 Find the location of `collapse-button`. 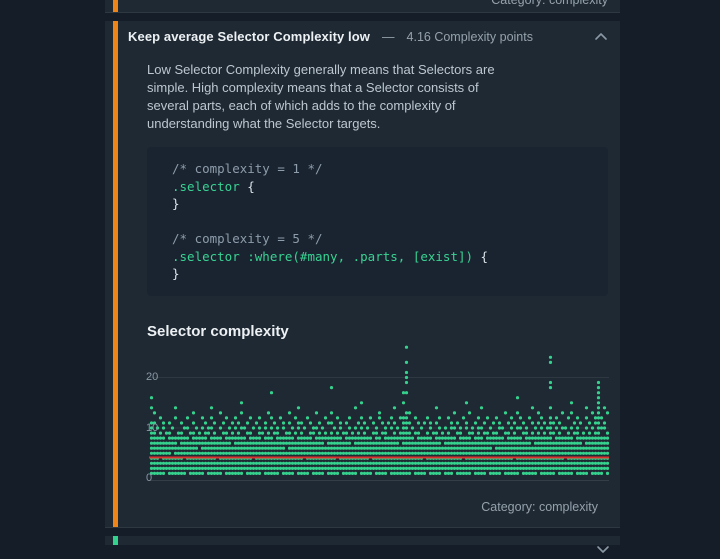

collapse-button is located at coordinates (601, 36).